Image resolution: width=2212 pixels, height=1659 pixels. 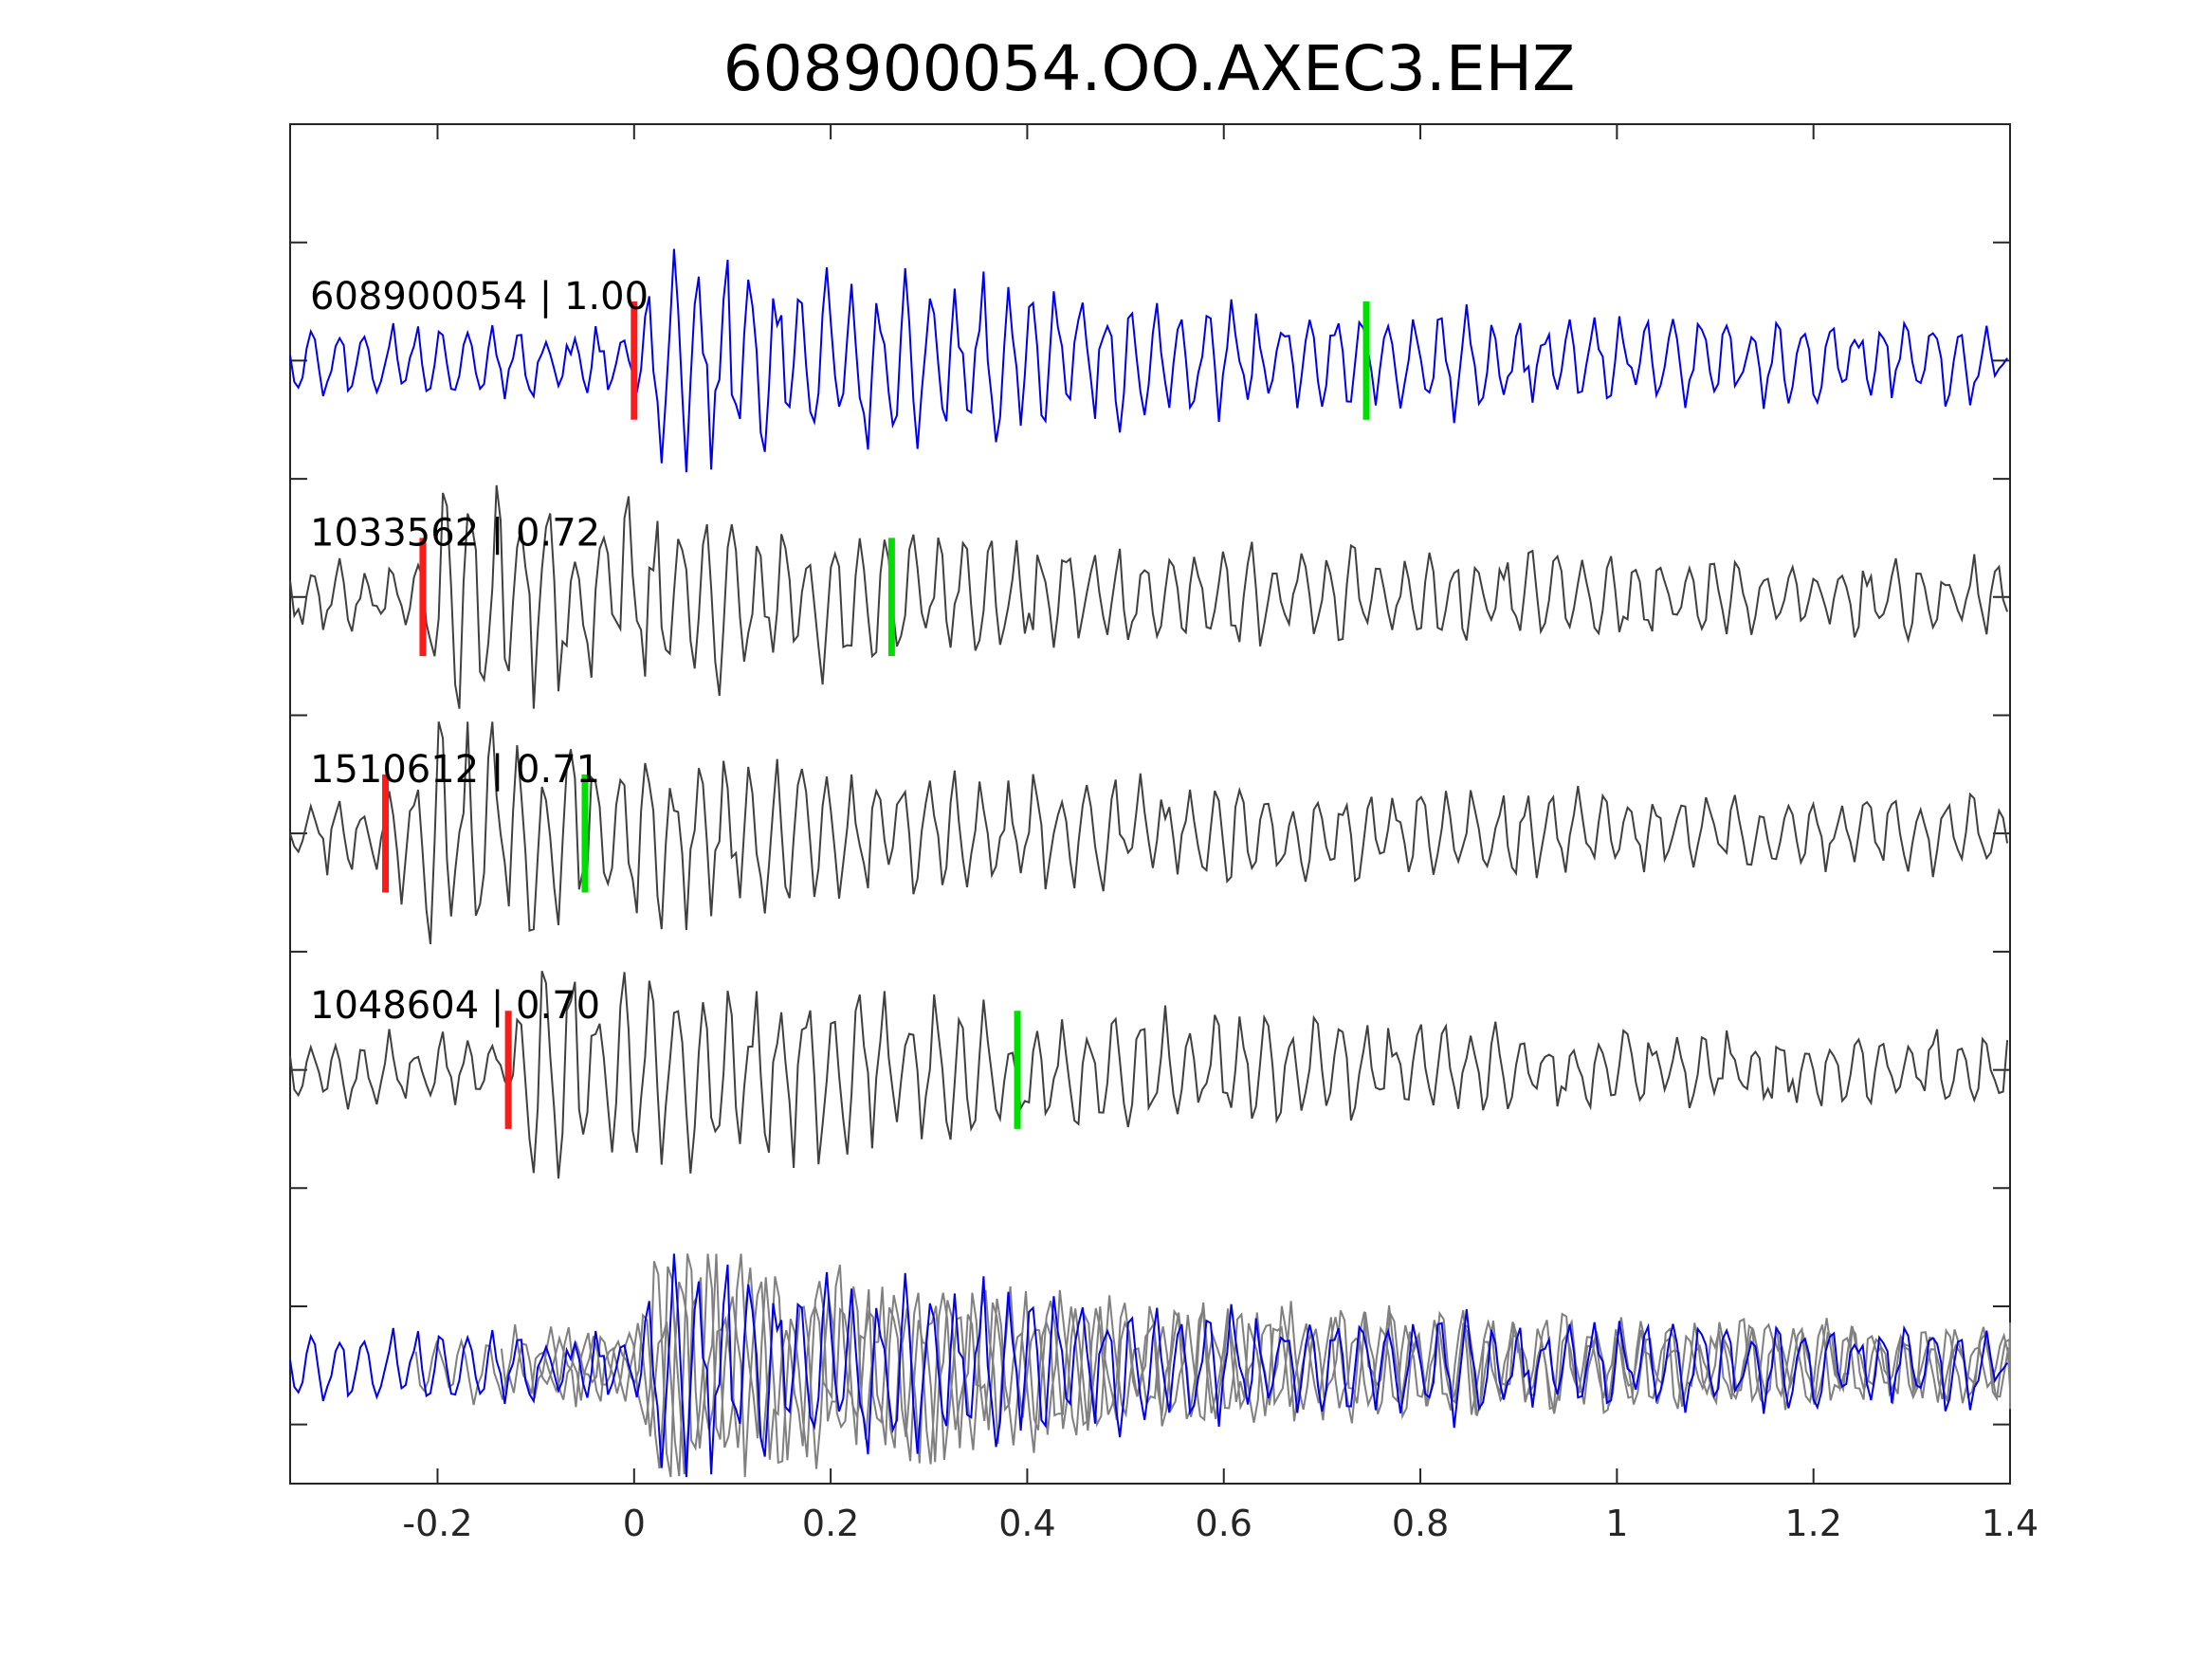 I want to click on overlay-reference-trace, so click(x=1148, y=1365).